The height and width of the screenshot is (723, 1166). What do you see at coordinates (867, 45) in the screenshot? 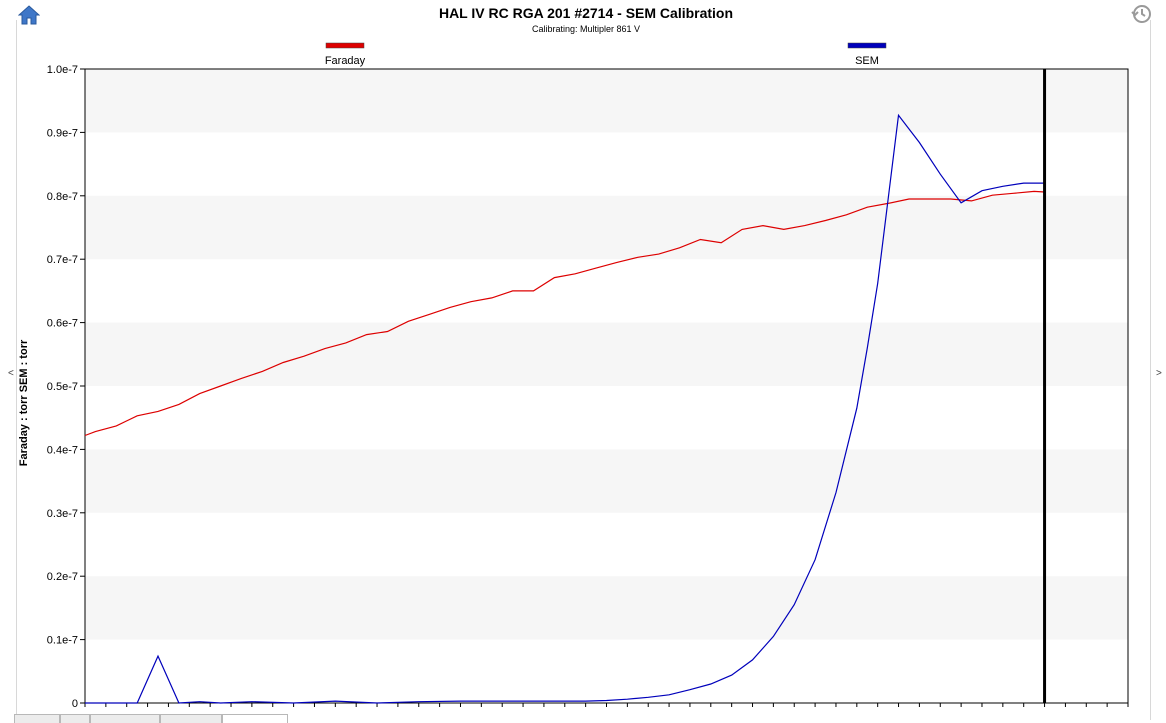
I see `legend-swatch-sem` at bounding box center [867, 45].